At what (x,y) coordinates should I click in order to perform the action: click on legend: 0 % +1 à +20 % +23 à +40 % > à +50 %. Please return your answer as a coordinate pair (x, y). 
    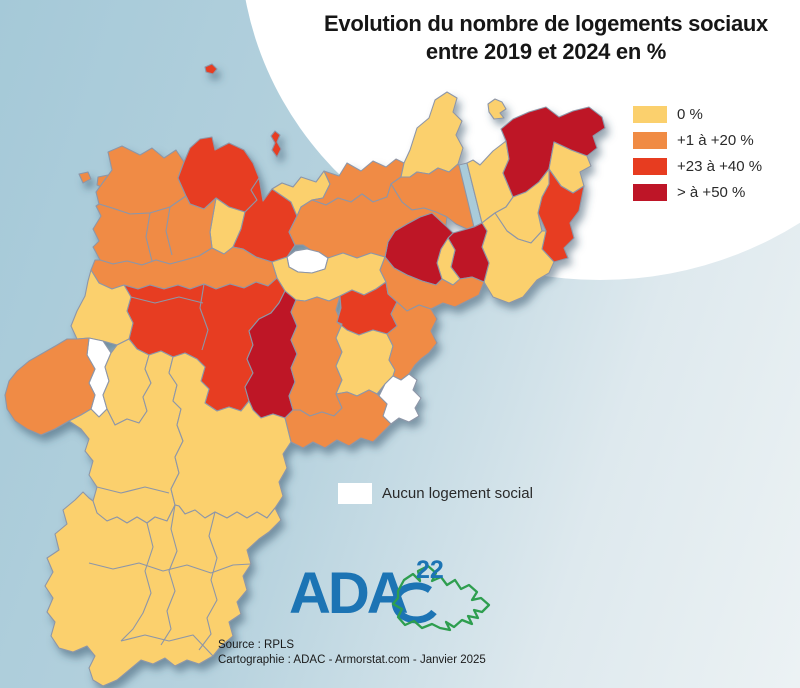
    Looking at the image, I should click on (697, 153).